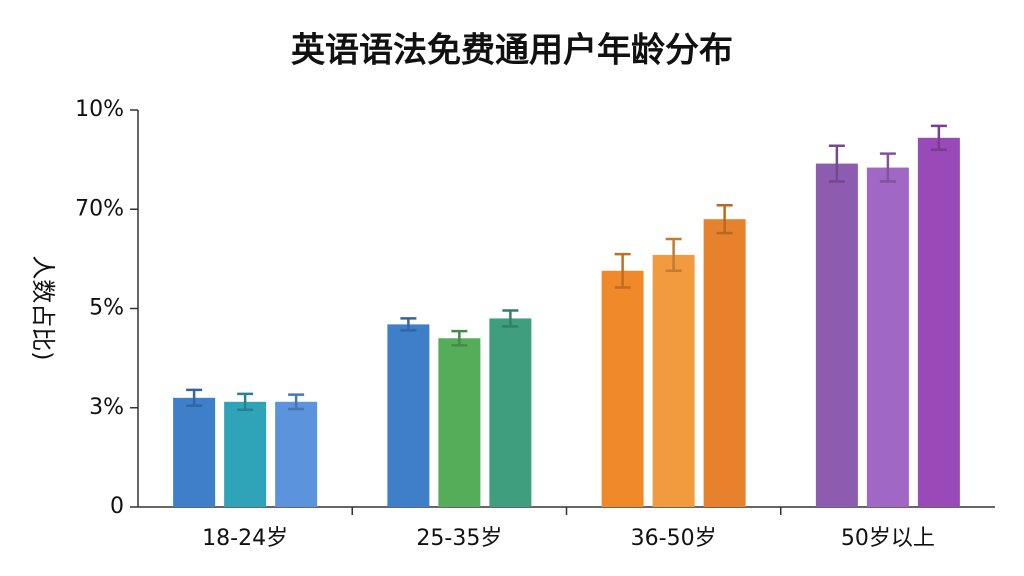 The image size is (1024, 576). Describe the element at coordinates (117, 506) in the screenshot. I see `y-tick-label: 0` at that location.